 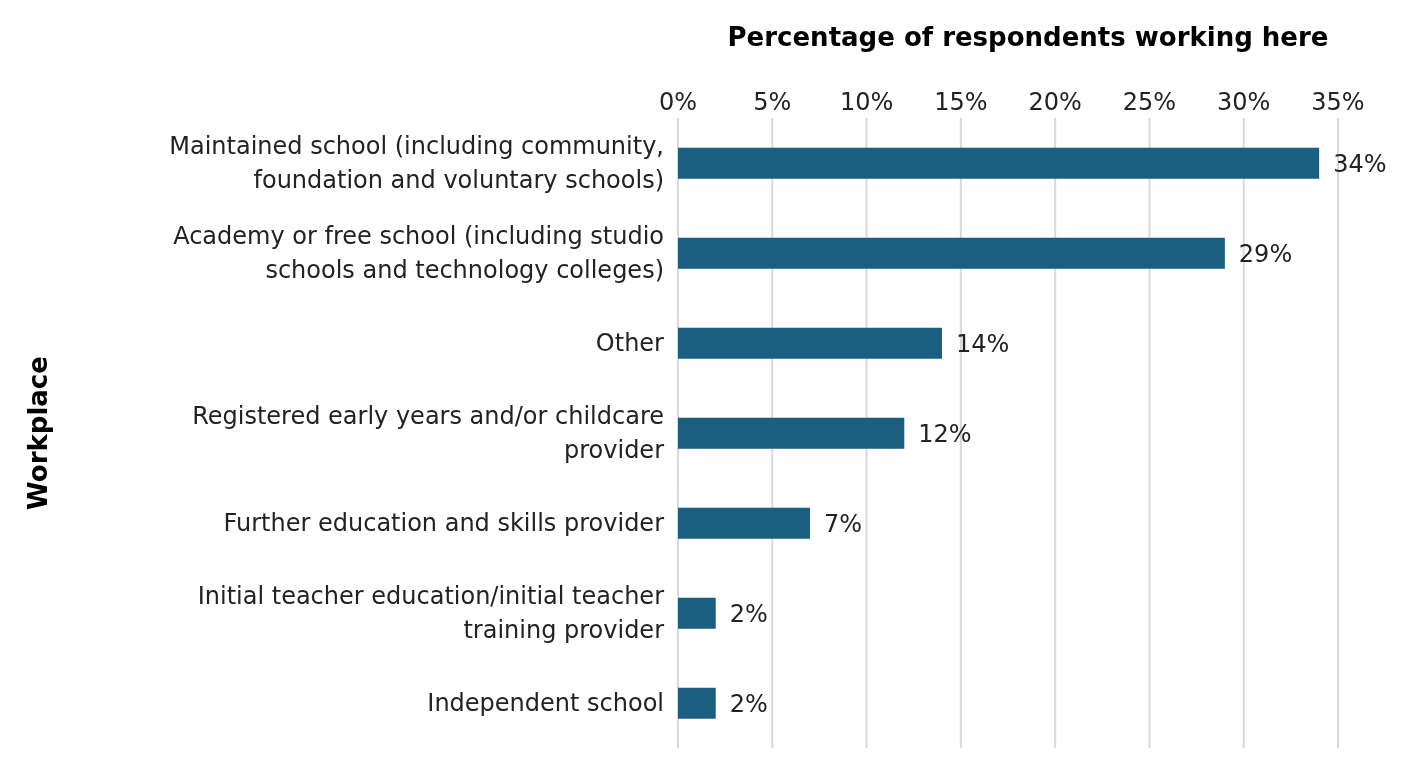 What do you see at coordinates (1028, 37) in the screenshot?
I see `x-axis-title: Percentage of respondents working here` at bounding box center [1028, 37].